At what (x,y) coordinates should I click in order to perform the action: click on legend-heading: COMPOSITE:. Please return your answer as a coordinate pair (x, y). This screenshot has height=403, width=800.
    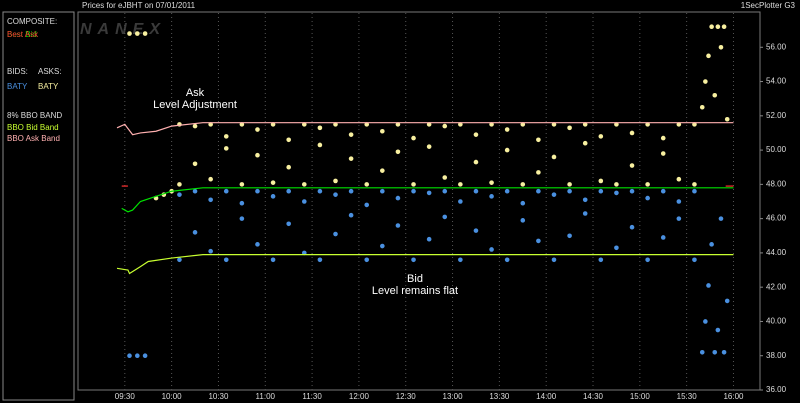
    Looking at the image, I should click on (32, 21).